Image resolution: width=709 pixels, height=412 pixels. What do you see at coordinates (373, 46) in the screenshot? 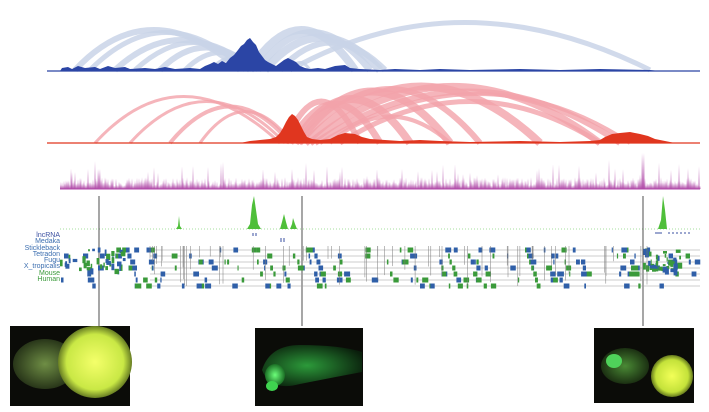
I see `blue-arc-panel` at bounding box center [373, 46].